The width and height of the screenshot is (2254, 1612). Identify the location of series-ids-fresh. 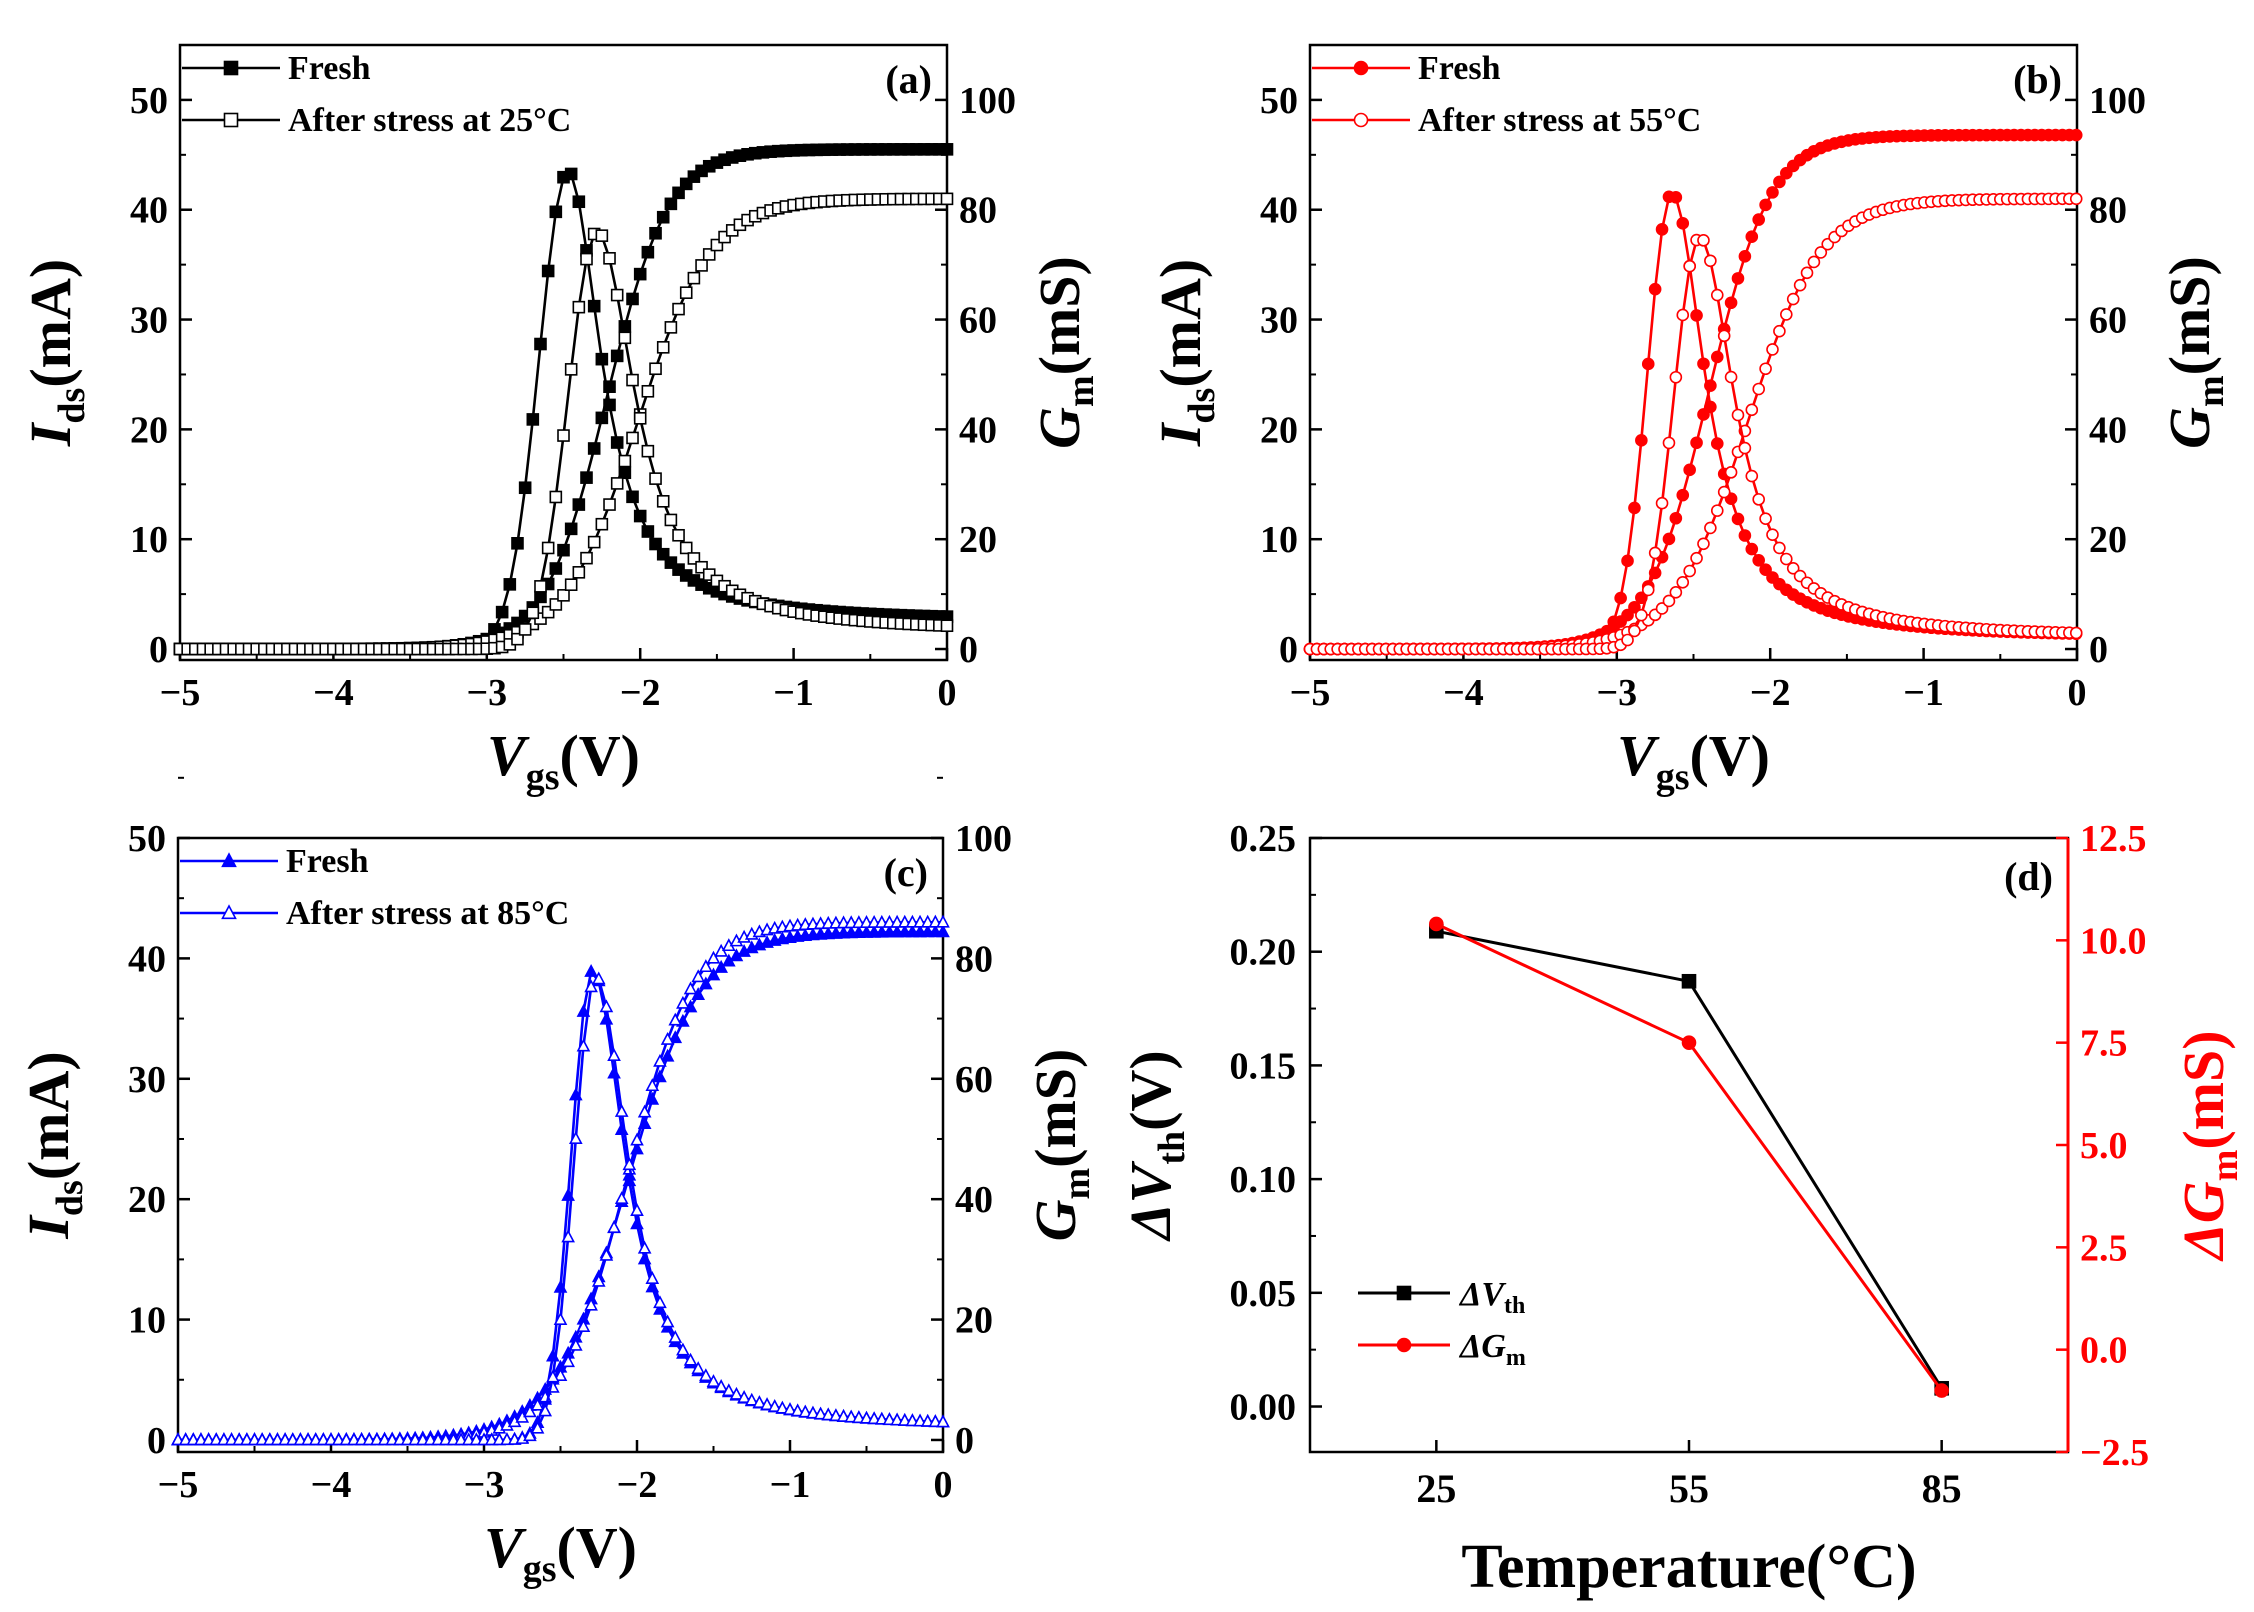
(560, 1185).